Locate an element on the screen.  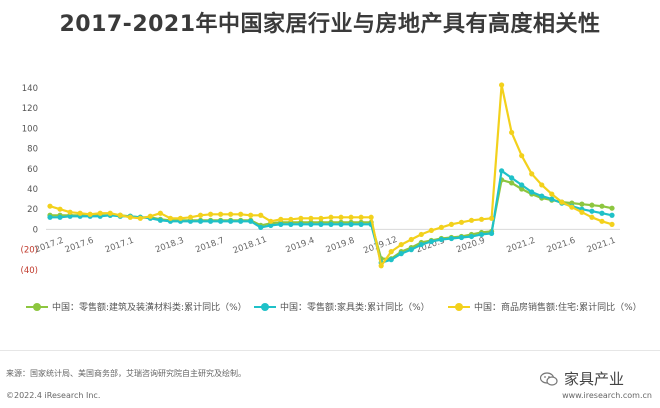
legend-label-furniture: 中国：零售额:家具类:累计同比（%） is located at coordinates (355, 308).